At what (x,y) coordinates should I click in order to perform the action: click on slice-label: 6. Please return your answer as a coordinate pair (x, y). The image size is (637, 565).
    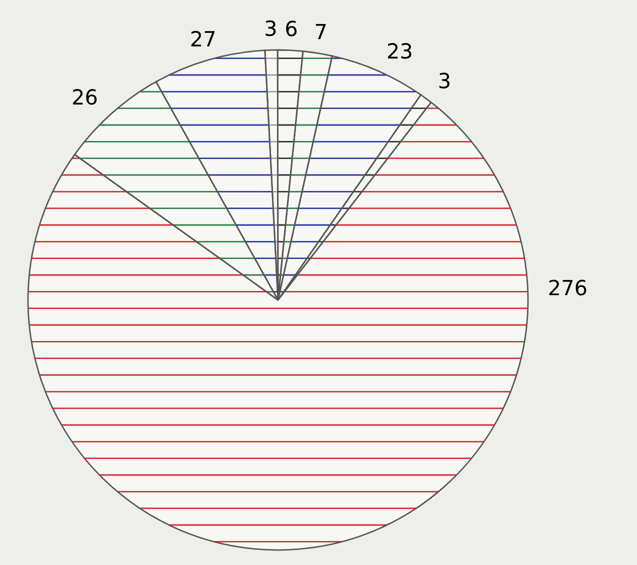
    Looking at the image, I should click on (291, 28).